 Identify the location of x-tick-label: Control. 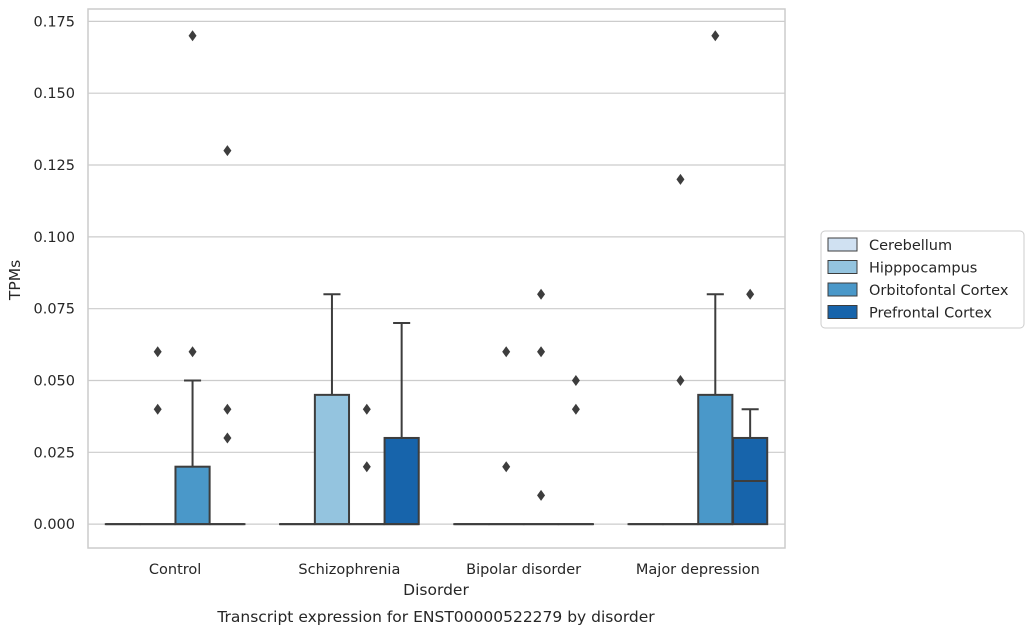
(175, 570).